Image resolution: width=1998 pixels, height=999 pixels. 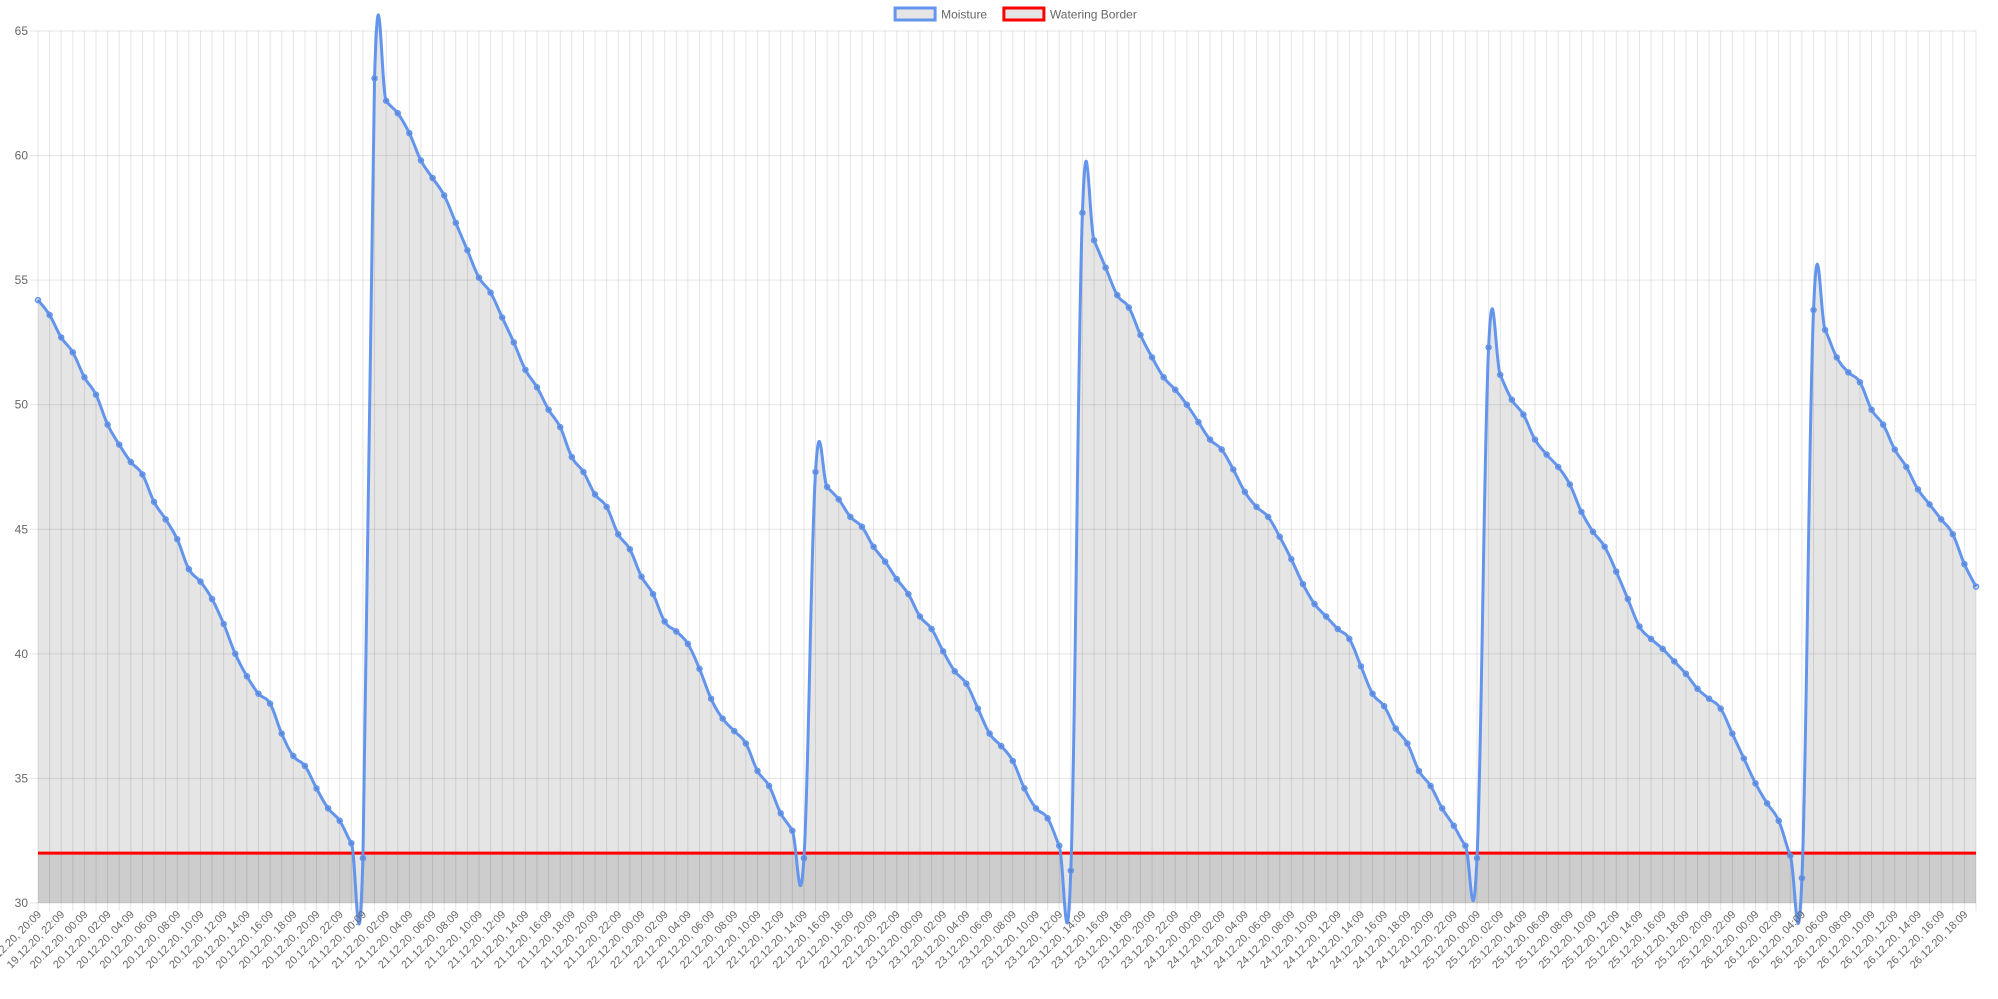 What do you see at coordinates (940, 14) in the screenshot?
I see `legend-item-moisture: Moisture` at bounding box center [940, 14].